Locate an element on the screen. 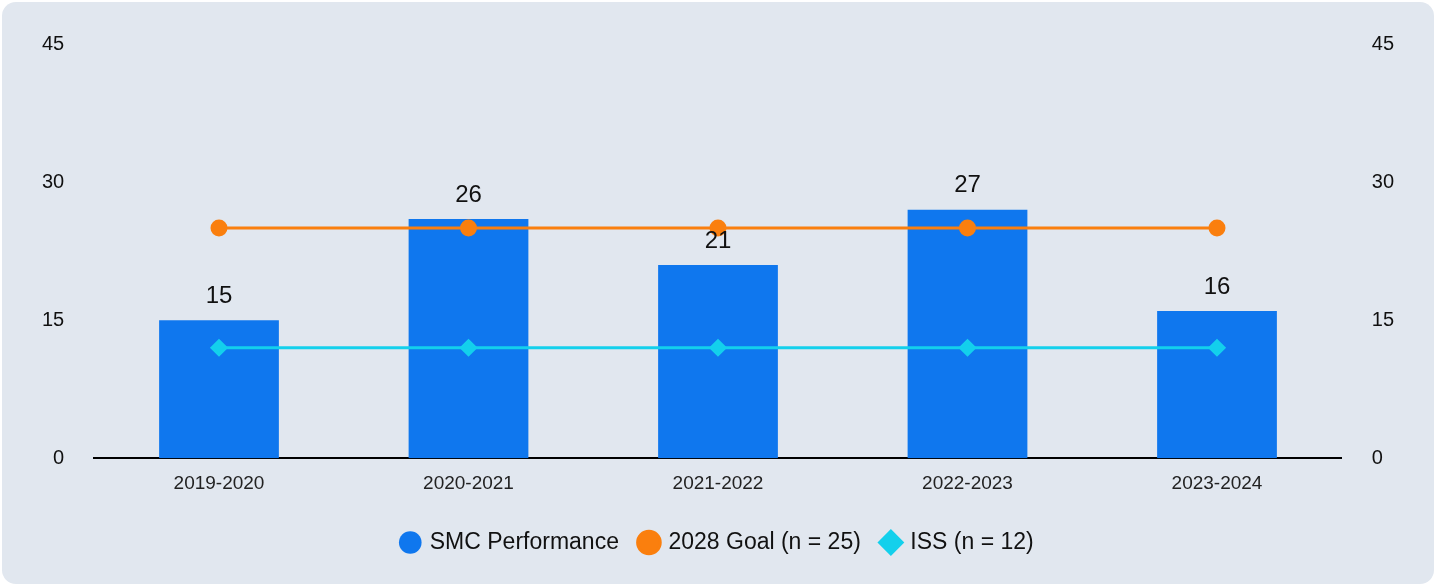  data-label: 27 is located at coordinates (967, 184).